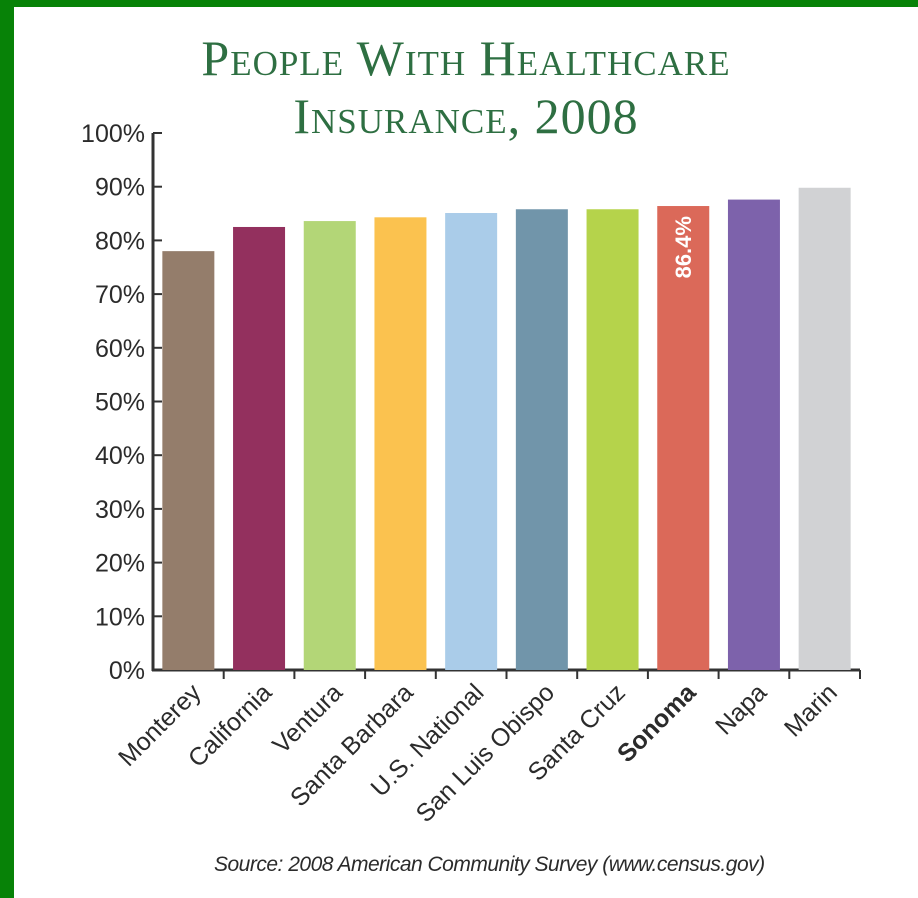  Describe the element at coordinates (120, 456) in the screenshot. I see `y-tick-label: 40%` at that location.